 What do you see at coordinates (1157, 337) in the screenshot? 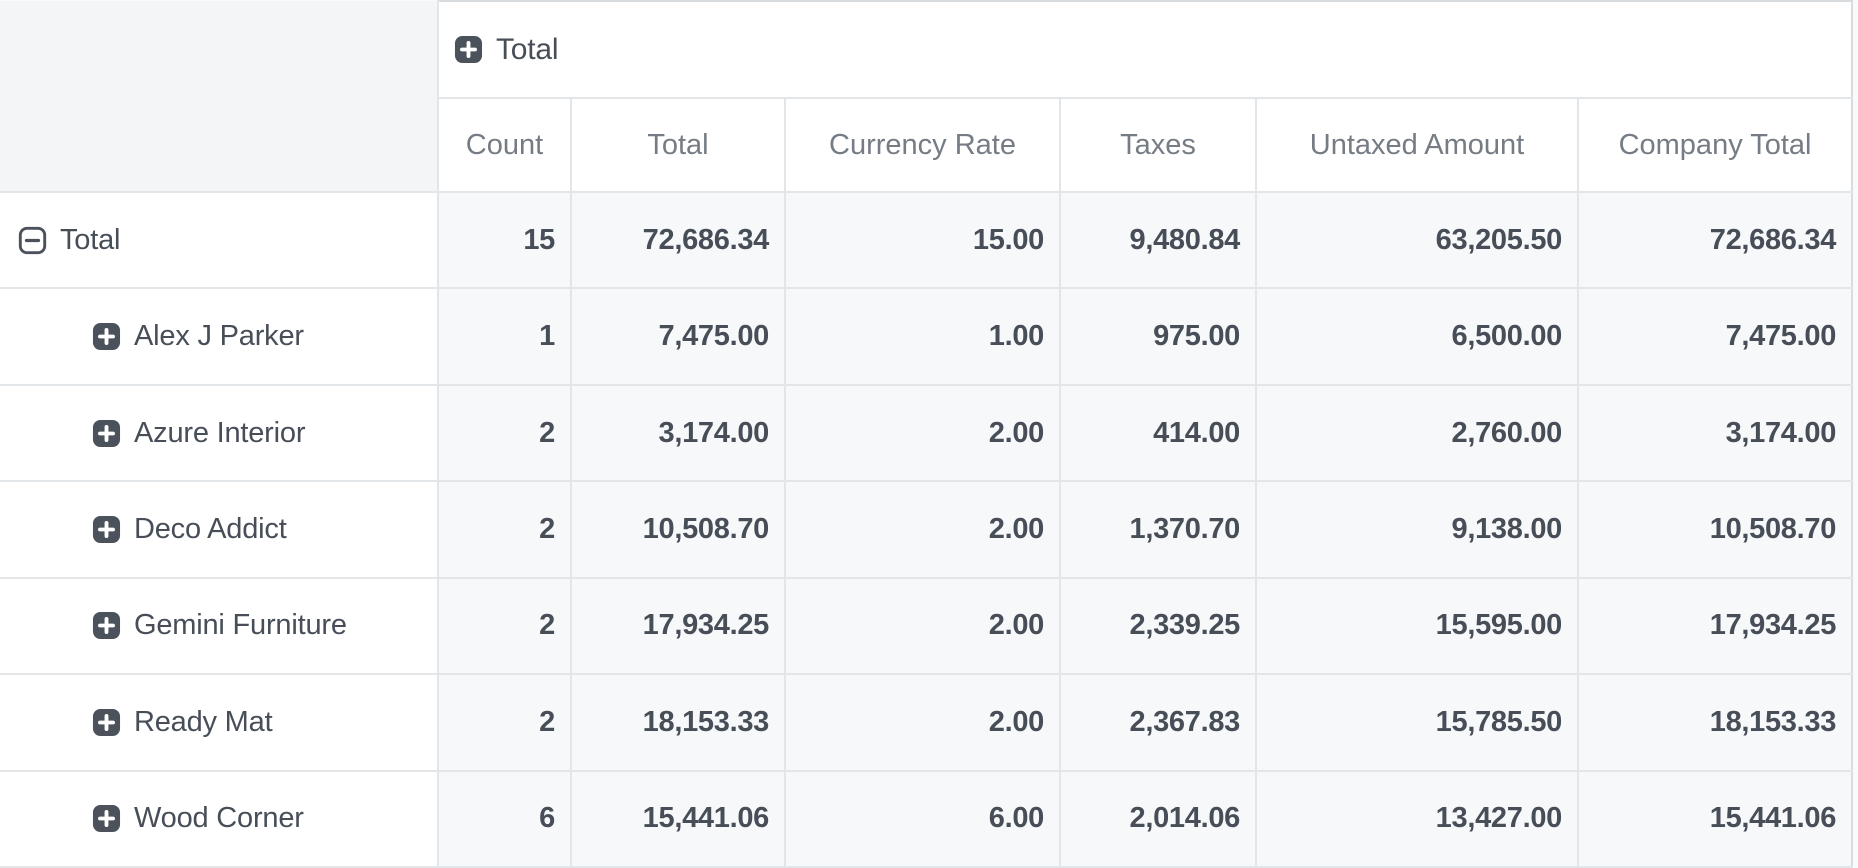
I see `pivot-cell: 975.00` at bounding box center [1157, 337].